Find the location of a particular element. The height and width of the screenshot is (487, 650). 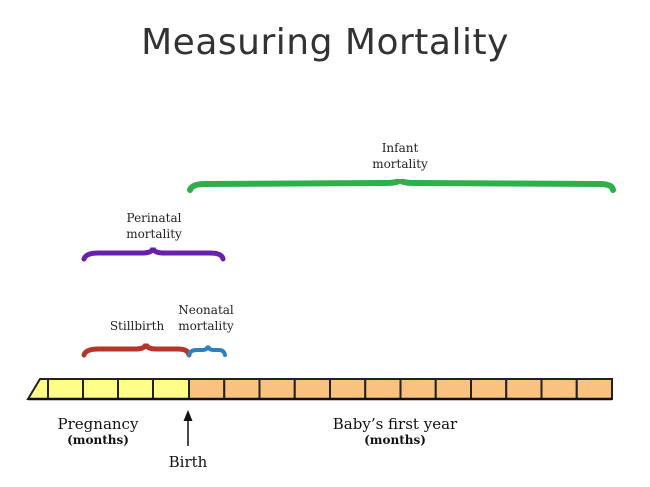

first-year-label: Baby’s first year is located at coordinates (395, 424).